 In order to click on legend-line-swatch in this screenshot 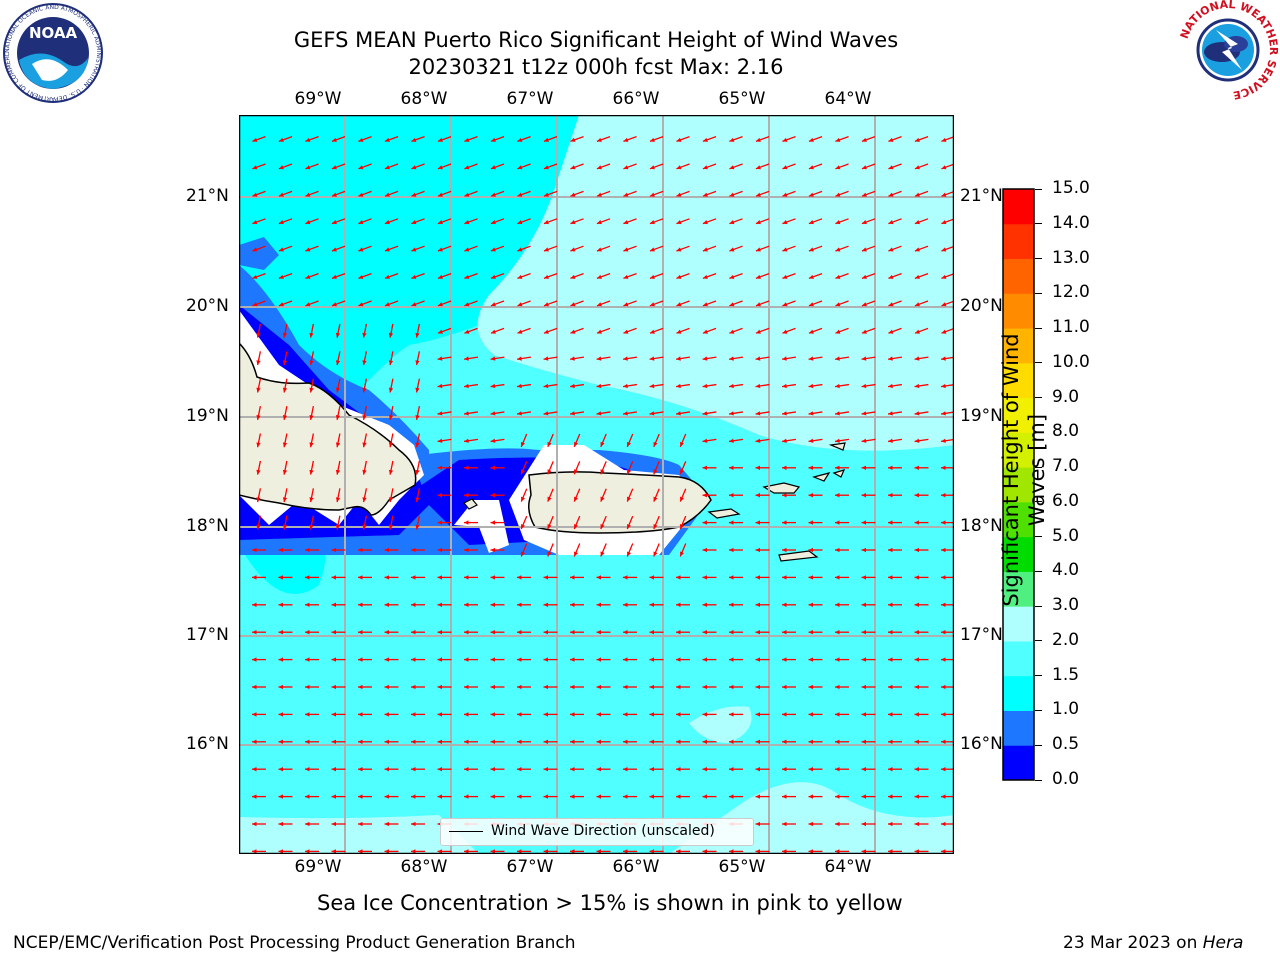, I will do `click(466, 831)`.